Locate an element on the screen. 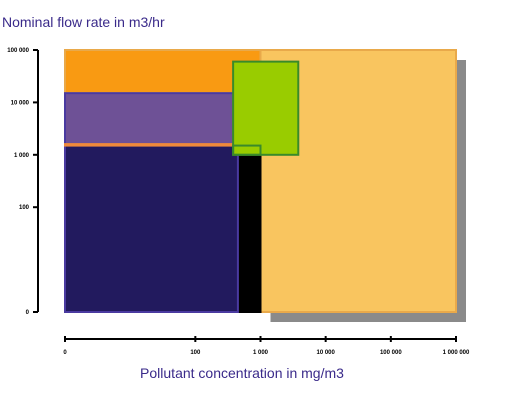  x-tick-label-1: 100 is located at coordinates (195, 353).